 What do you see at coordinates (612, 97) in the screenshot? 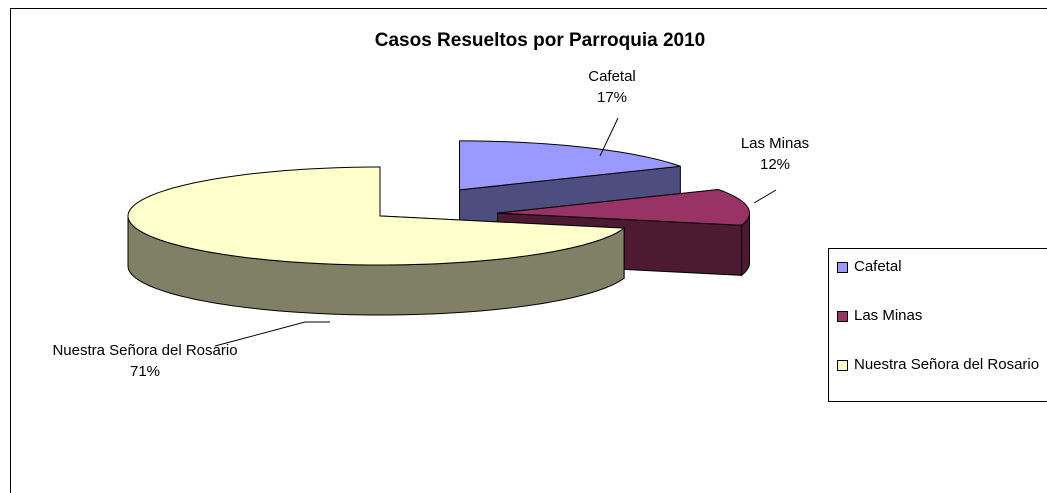
I see `data-label-value: 17%` at bounding box center [612, 97].